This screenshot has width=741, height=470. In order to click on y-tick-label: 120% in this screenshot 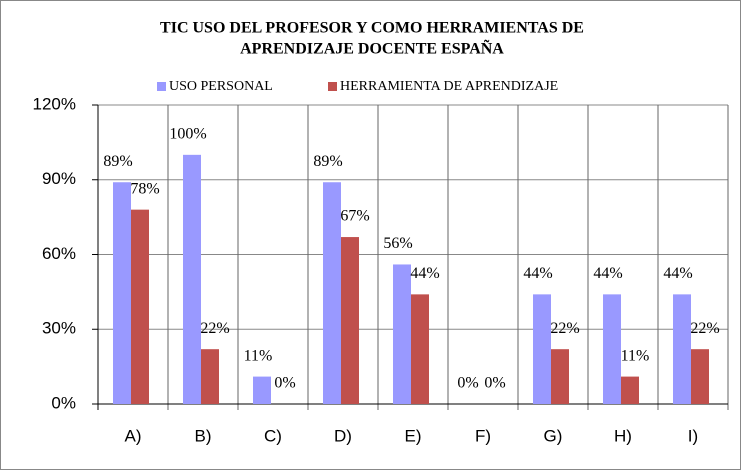, I will do `click(54, 103)`.